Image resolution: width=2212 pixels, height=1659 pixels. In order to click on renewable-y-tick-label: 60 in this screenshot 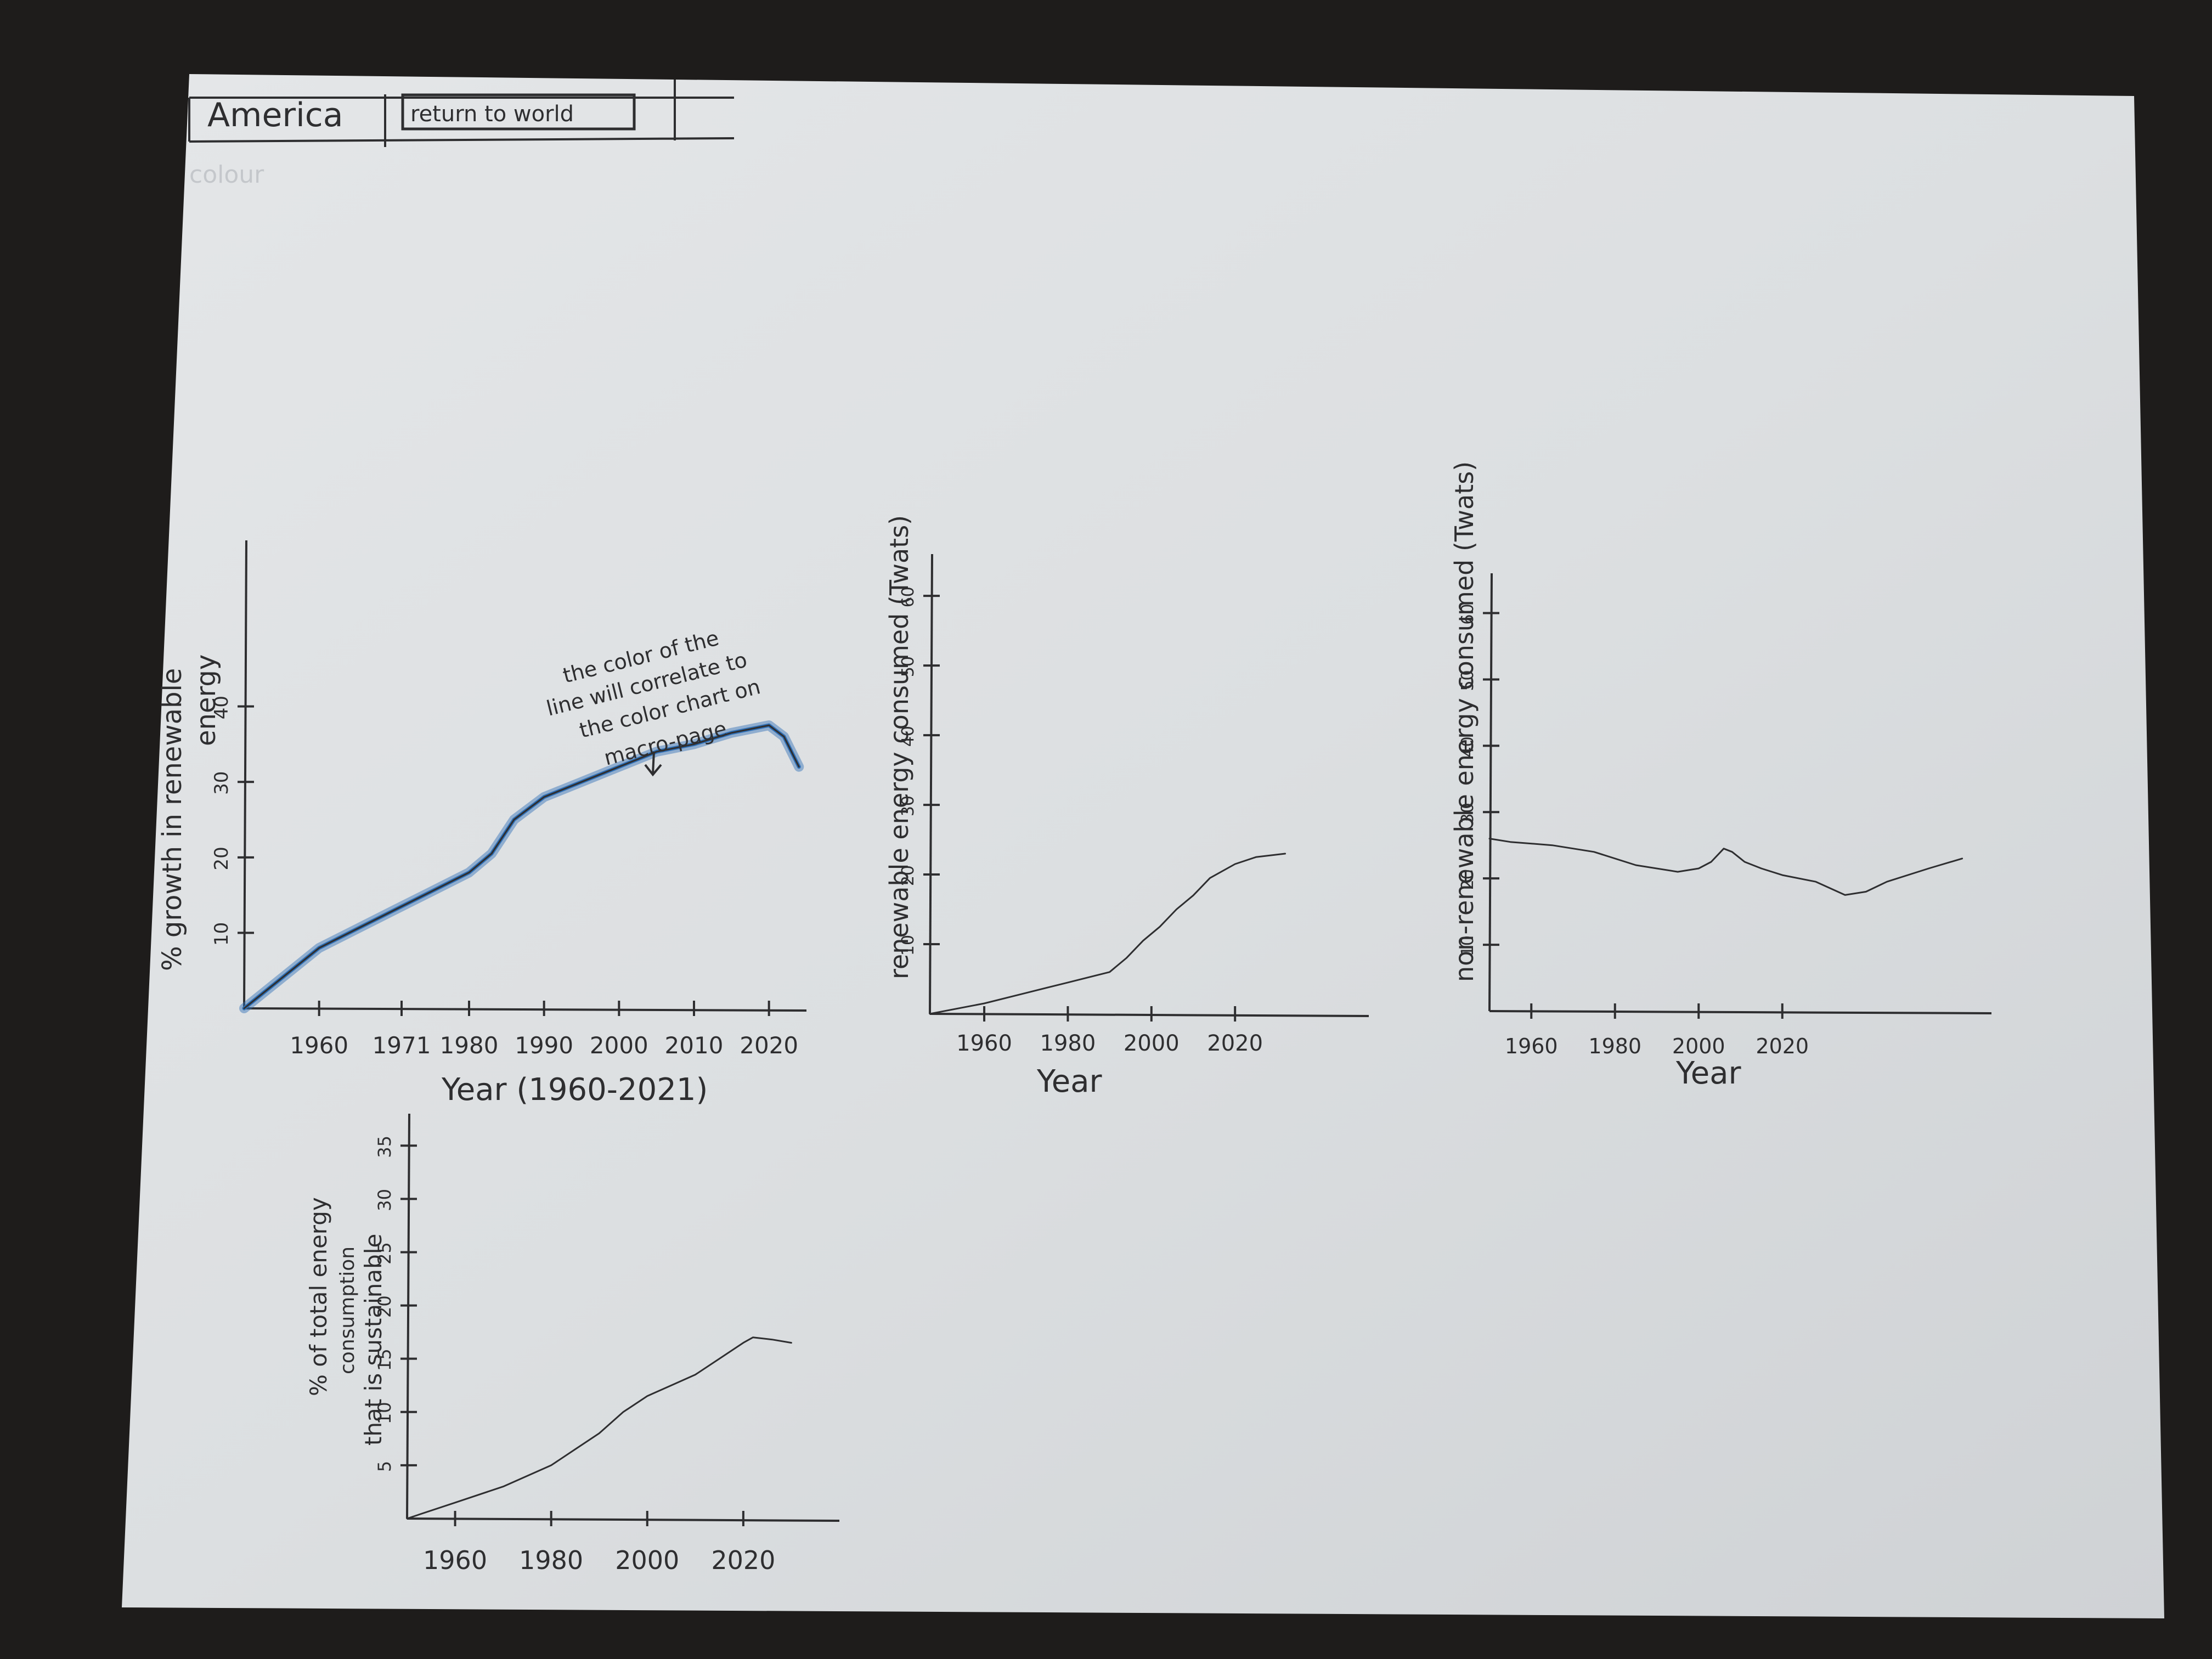, I will do `click(909, 596)`.